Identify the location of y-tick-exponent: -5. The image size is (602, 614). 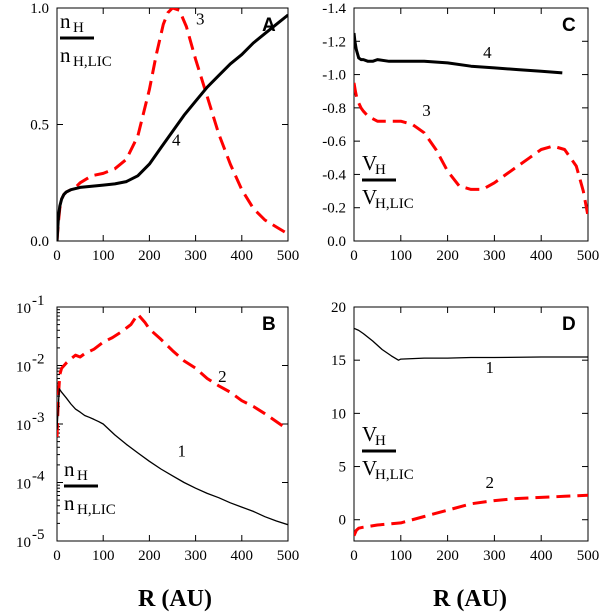
(38, 535).